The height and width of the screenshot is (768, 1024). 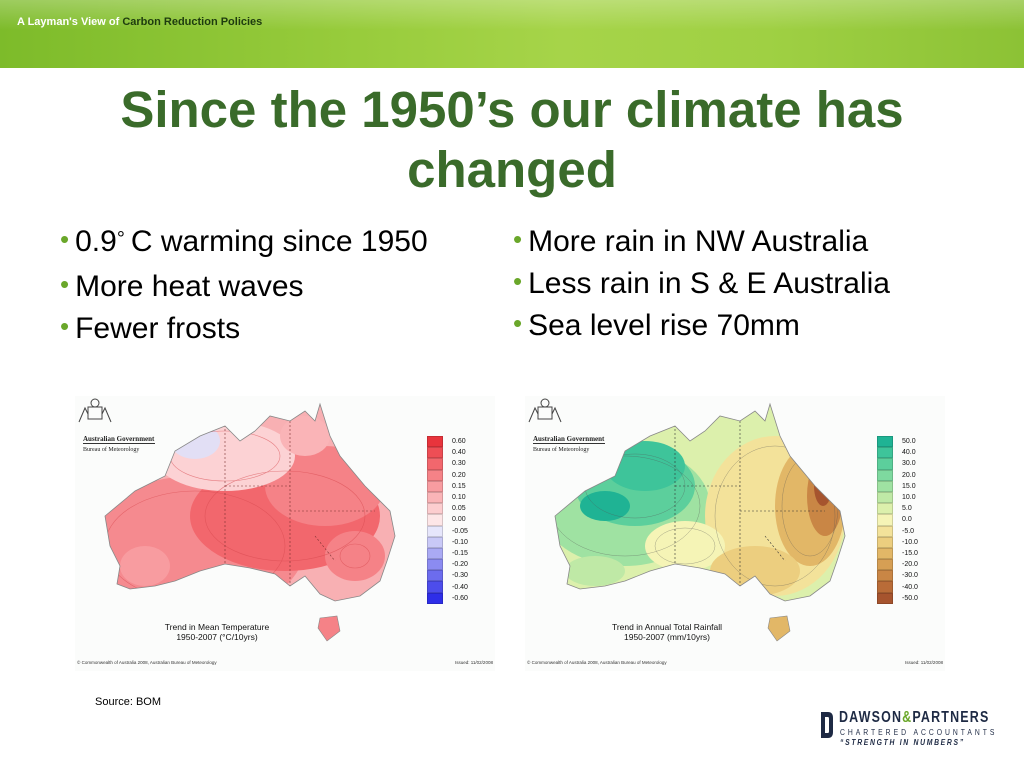 I want to click on legend-label: 0.0, so click(x=907, y=520).